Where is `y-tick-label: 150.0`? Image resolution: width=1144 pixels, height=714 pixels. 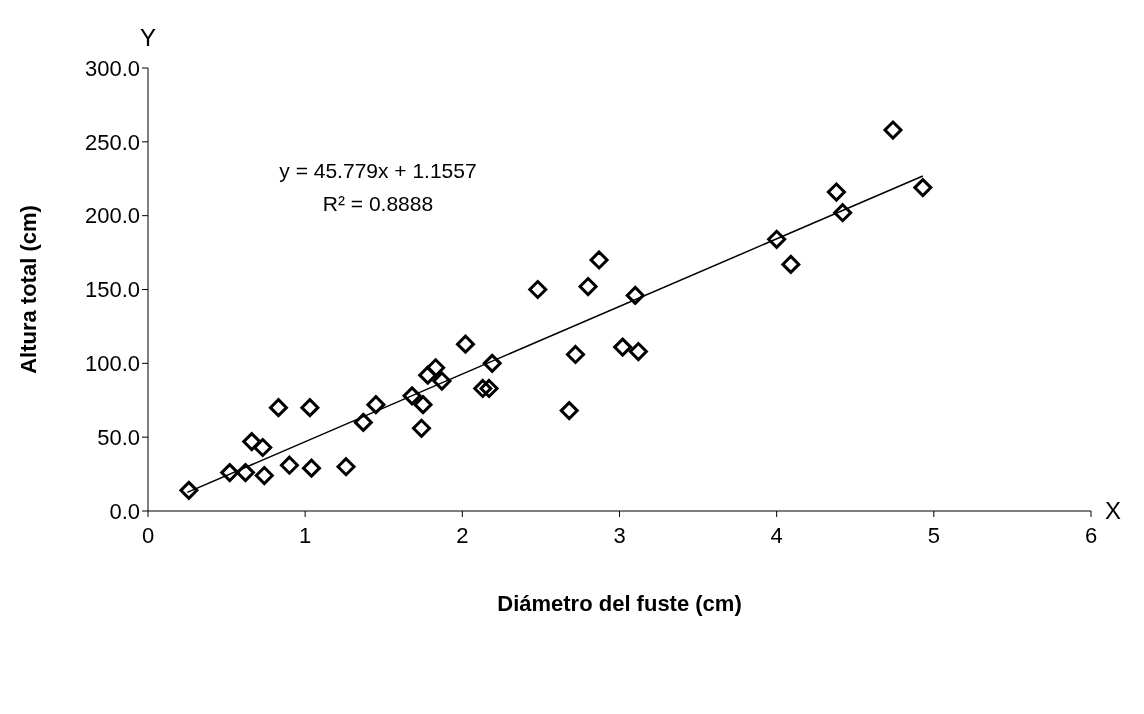
y-tick-label: 150.0 is located at coordinates (112, 290).